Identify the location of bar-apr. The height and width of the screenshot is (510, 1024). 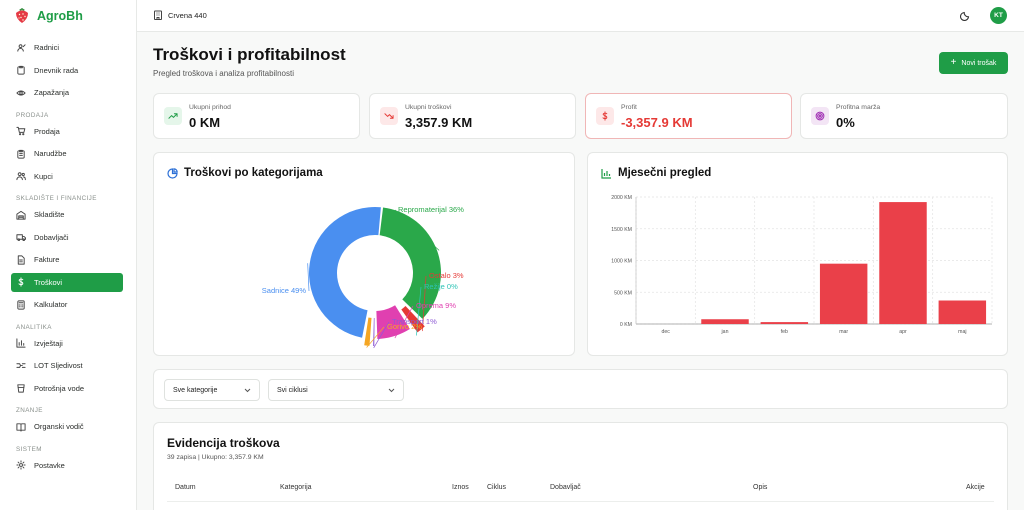
(903, 263).